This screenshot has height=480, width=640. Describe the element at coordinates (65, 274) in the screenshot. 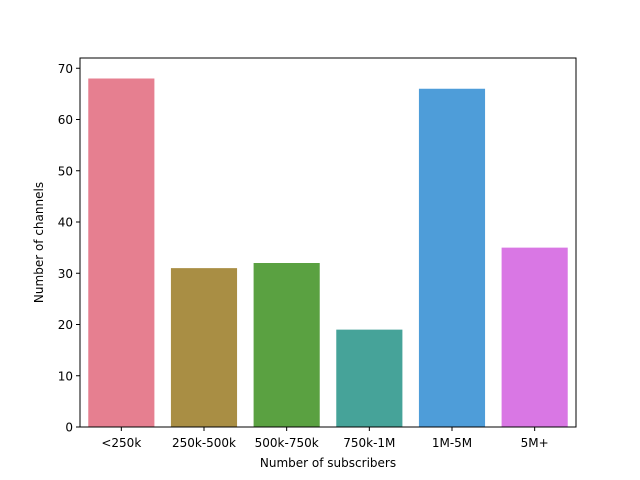

I see `y-tick-label: 30` at that location.